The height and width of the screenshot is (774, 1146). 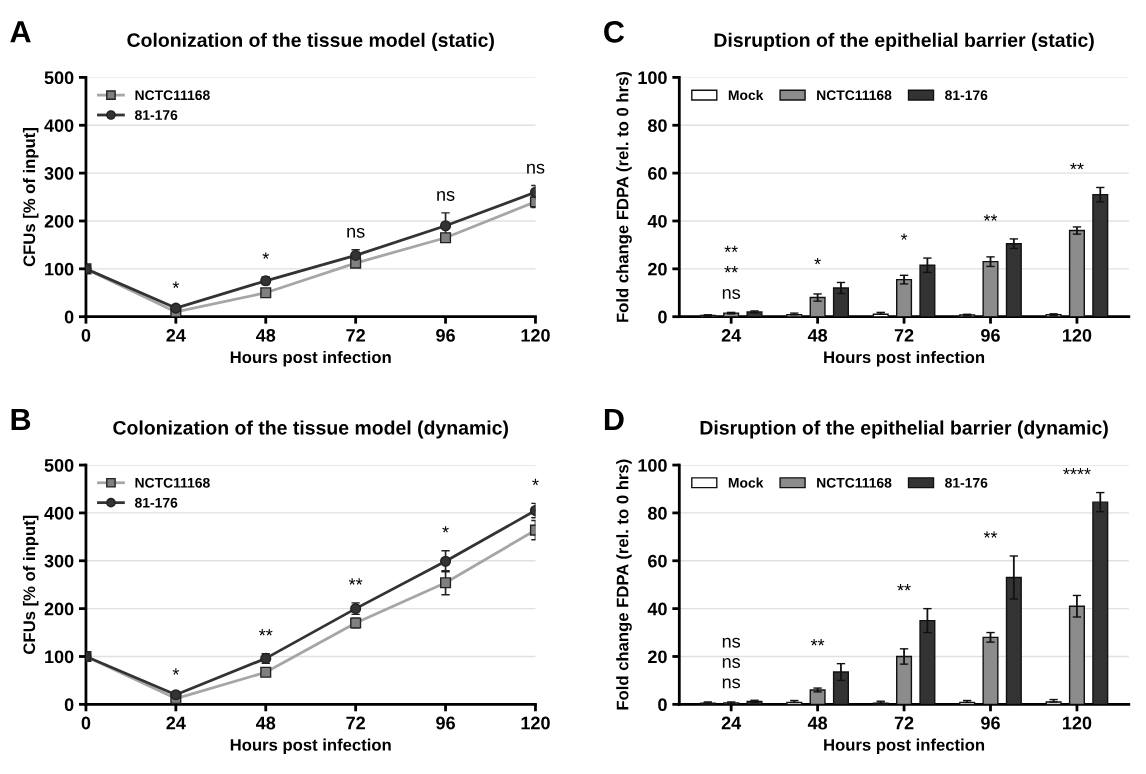 I want to click on text: B, so click(x=21, y=419).